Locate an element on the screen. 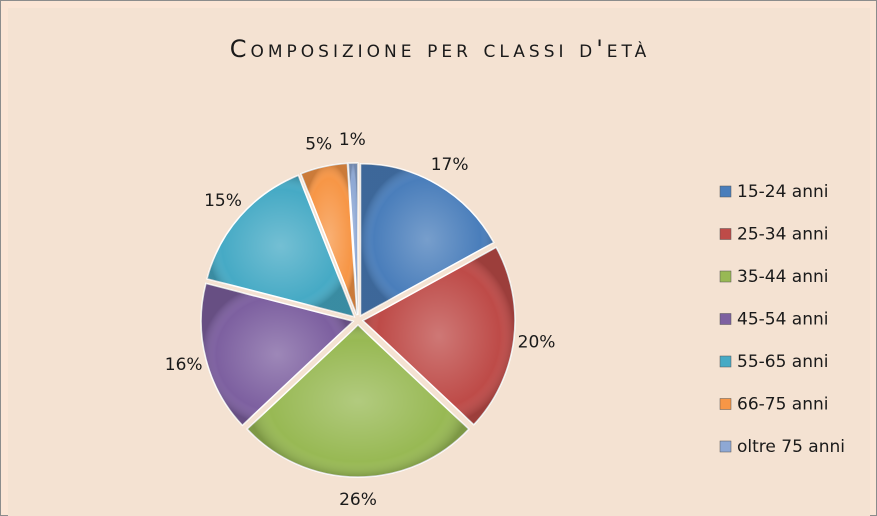 The height and width of the screenshot is (516, 877). legend-label: 55-65 anni is located at coordinates (783, 362).